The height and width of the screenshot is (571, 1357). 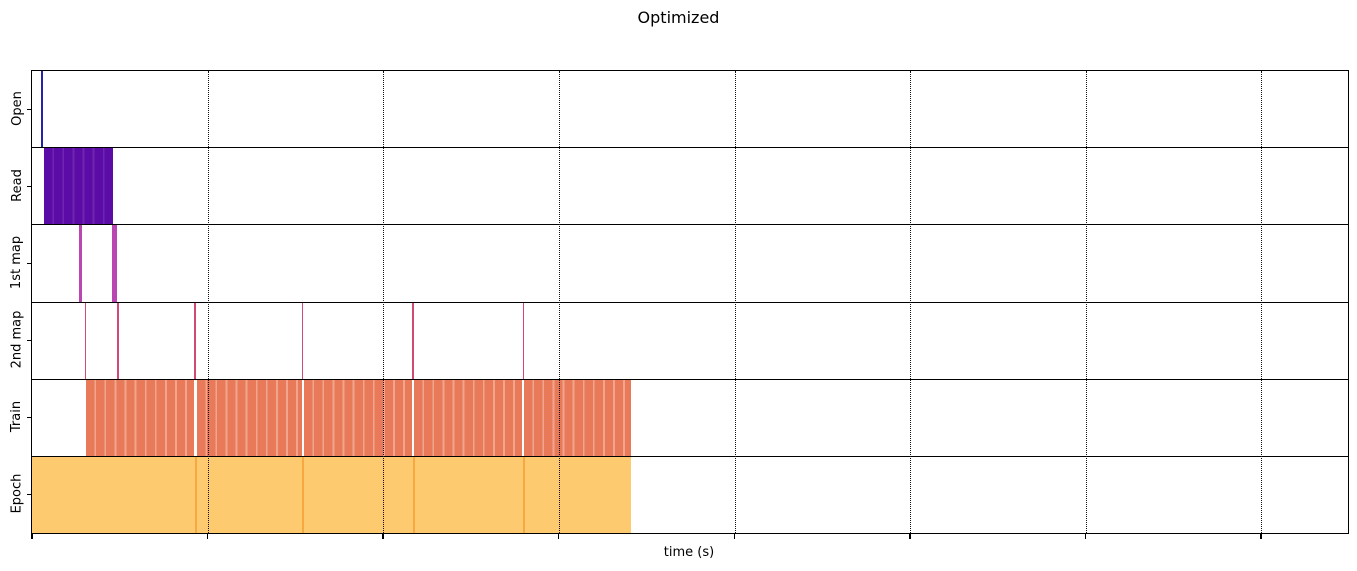 What do you see at coordinates (17, 185) in the screenshot?
I see `row-label-text: Read` at bounding box center [17, 185].